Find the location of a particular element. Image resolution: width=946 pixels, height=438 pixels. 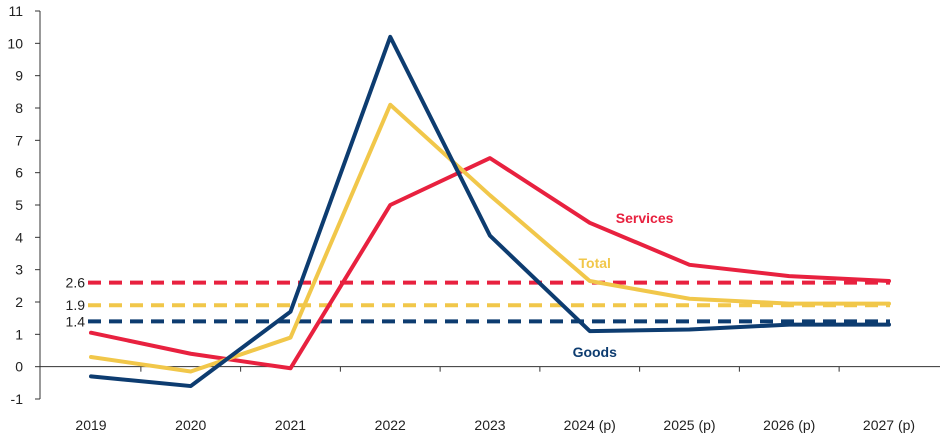

y-tick-label: 11 is located at coordinates (15, 11).